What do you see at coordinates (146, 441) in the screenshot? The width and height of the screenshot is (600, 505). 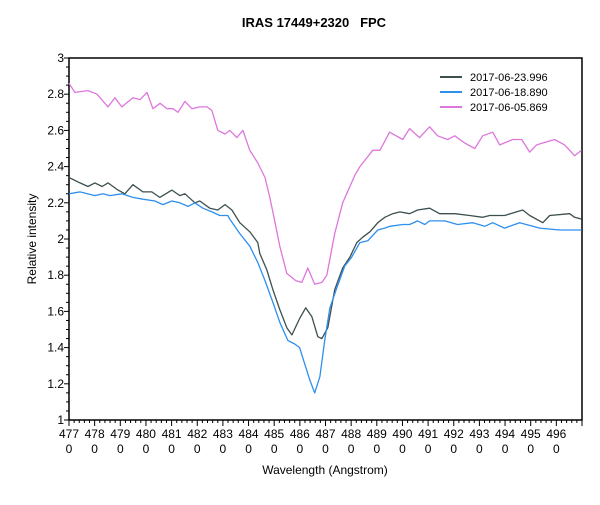 I see `x-tick-label: 480 0` at bounding box center [146, 441].